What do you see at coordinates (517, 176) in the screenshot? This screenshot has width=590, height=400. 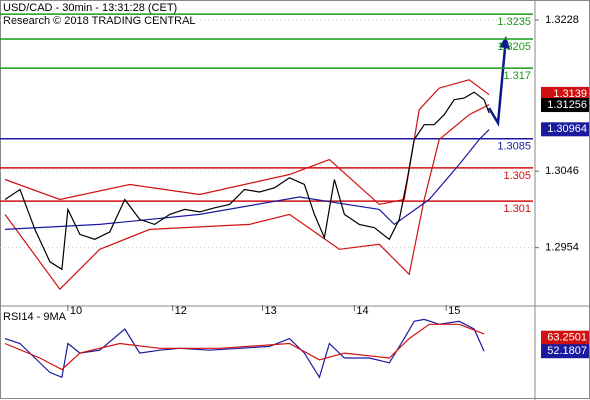 I see `level-label: 1.305` at bounding box center [517, 176].